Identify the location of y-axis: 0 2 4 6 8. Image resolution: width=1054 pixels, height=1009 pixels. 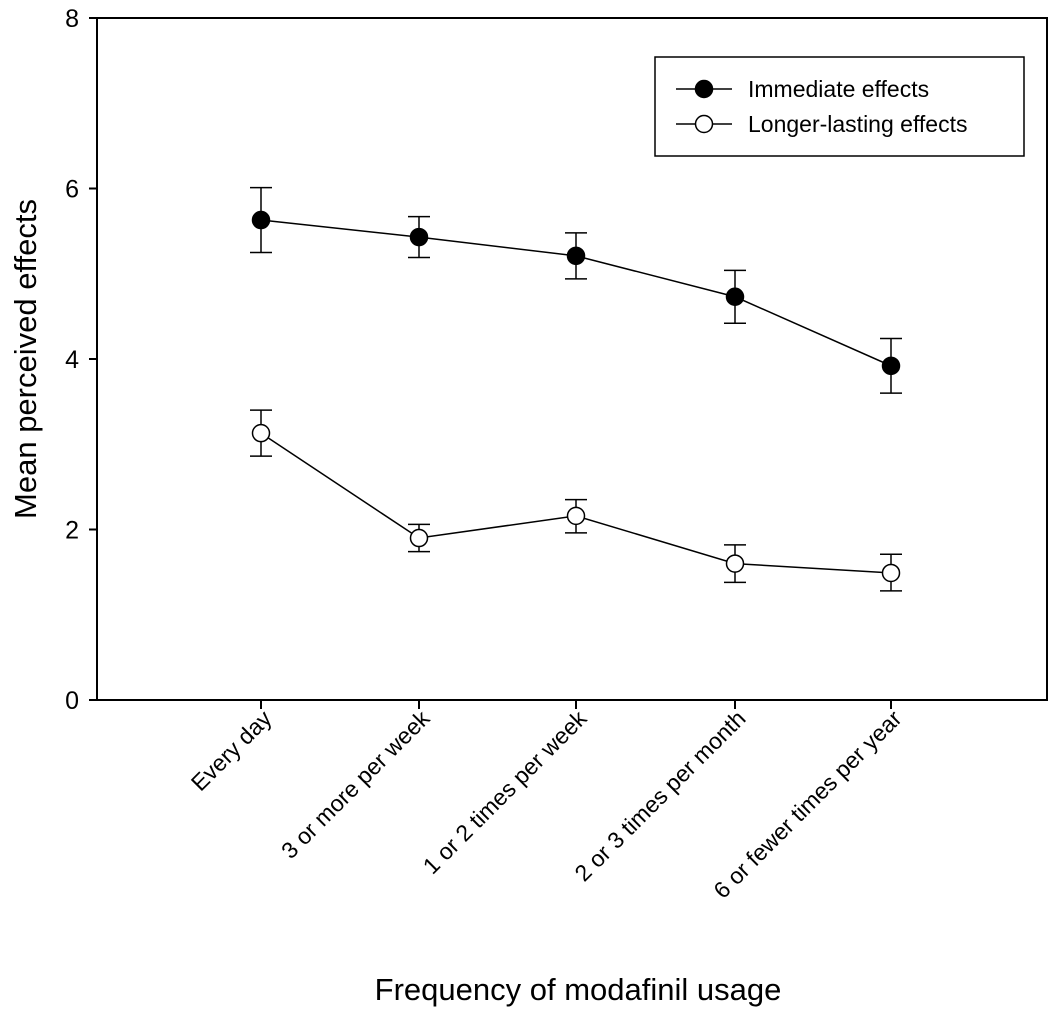
(81, 360).